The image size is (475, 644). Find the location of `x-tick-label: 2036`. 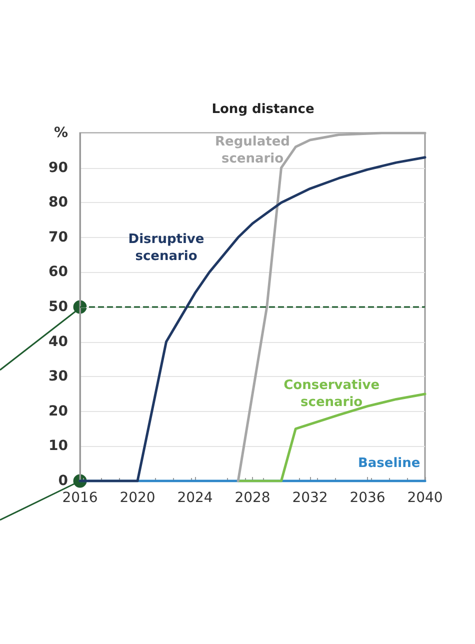

x-tick-label: 2036 is located at coordinates (368, 498).